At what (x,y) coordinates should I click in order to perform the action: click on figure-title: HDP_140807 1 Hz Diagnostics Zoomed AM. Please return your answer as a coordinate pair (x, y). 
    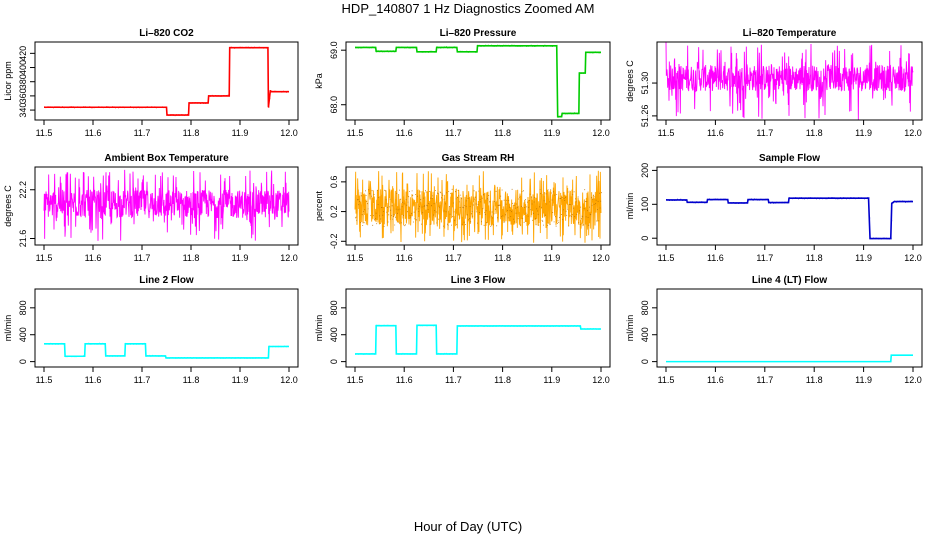
    Looking at the image, I should click on (468, 8).